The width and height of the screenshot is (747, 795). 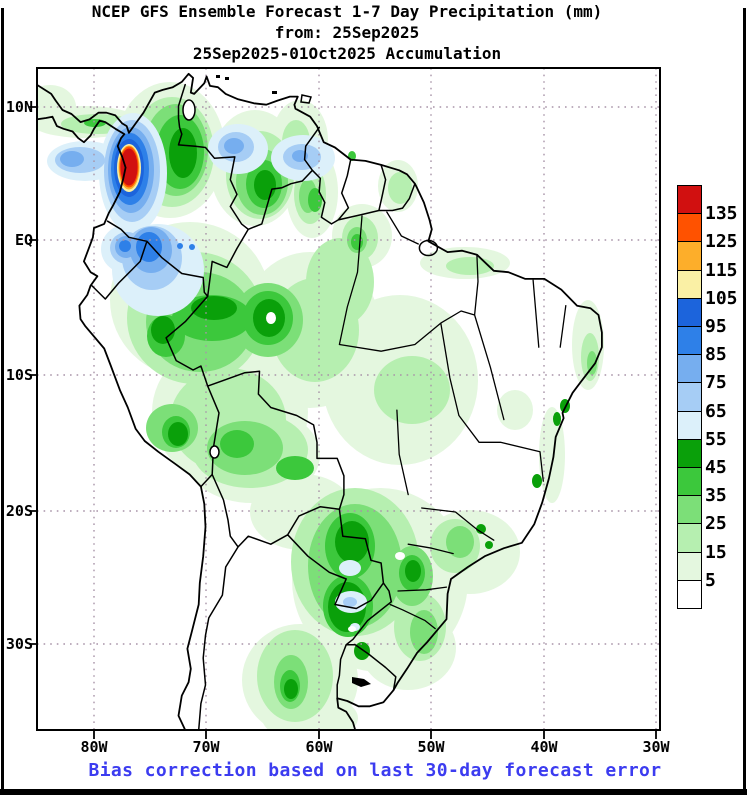 I want to click on accumulation-subtitle: 25Sep2025-01Oct2025 Accumulation, so click(x=347, y=53).